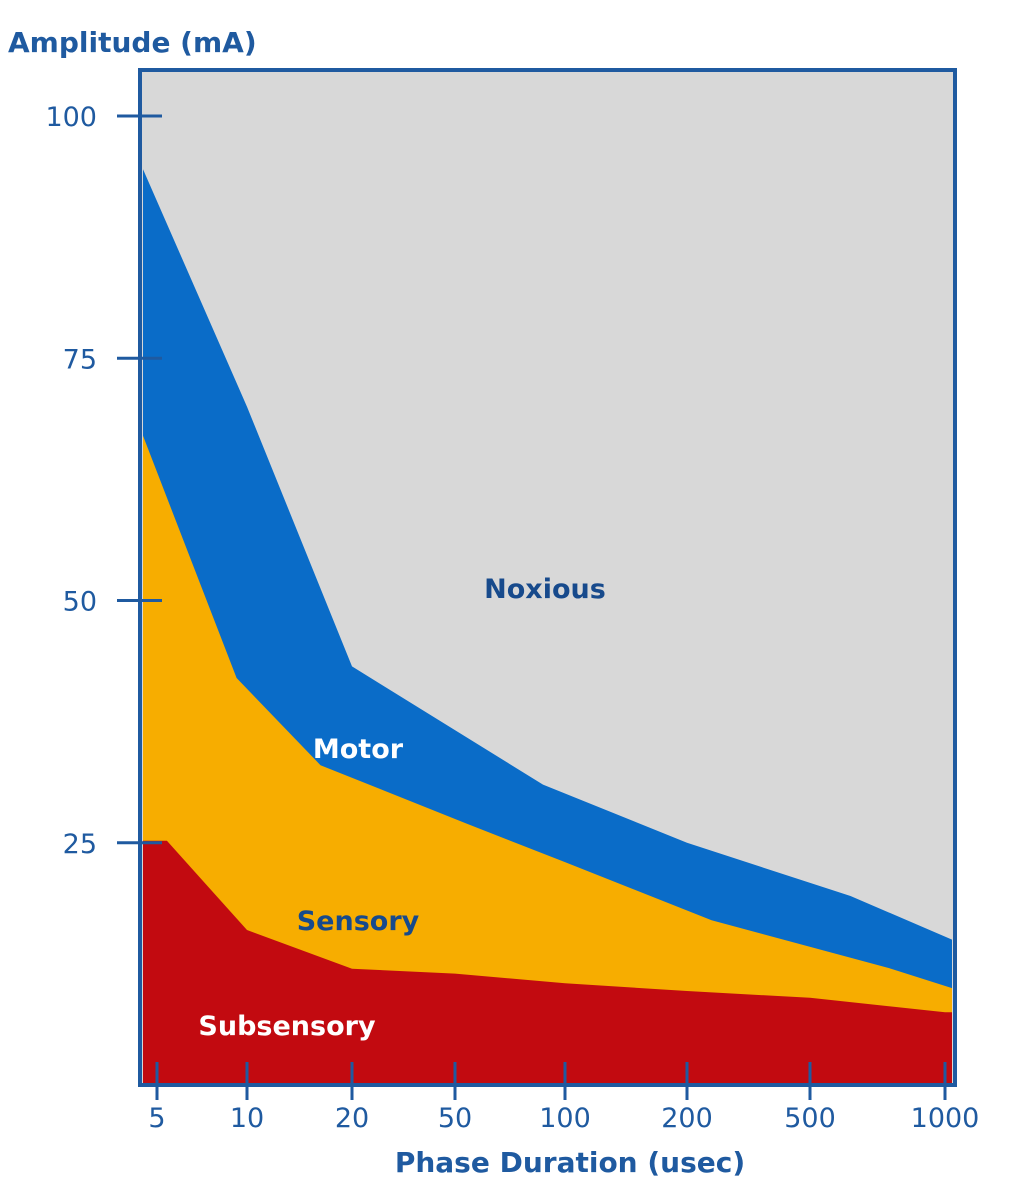  Describe the element at coordinates (71, 117) in the screenshot. I see `y-tick-label: 100` at that location.